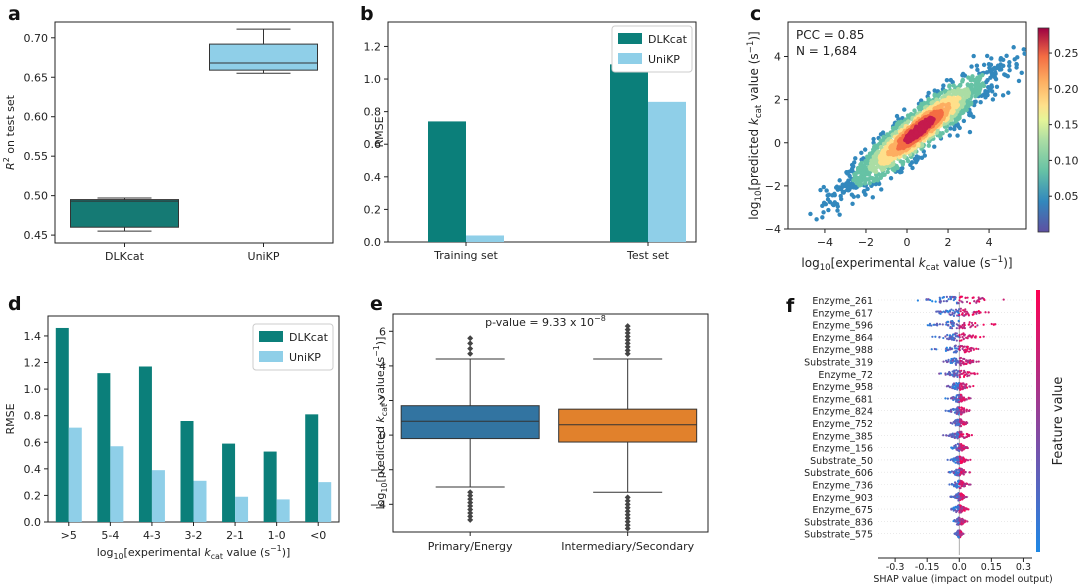 This screenshot has width=1080, height=586. What do you see at coordinates (1066, 196) in the screenshot?
I see `colorbar-tick-label: 0.05` at bounding box center [1066, 196].